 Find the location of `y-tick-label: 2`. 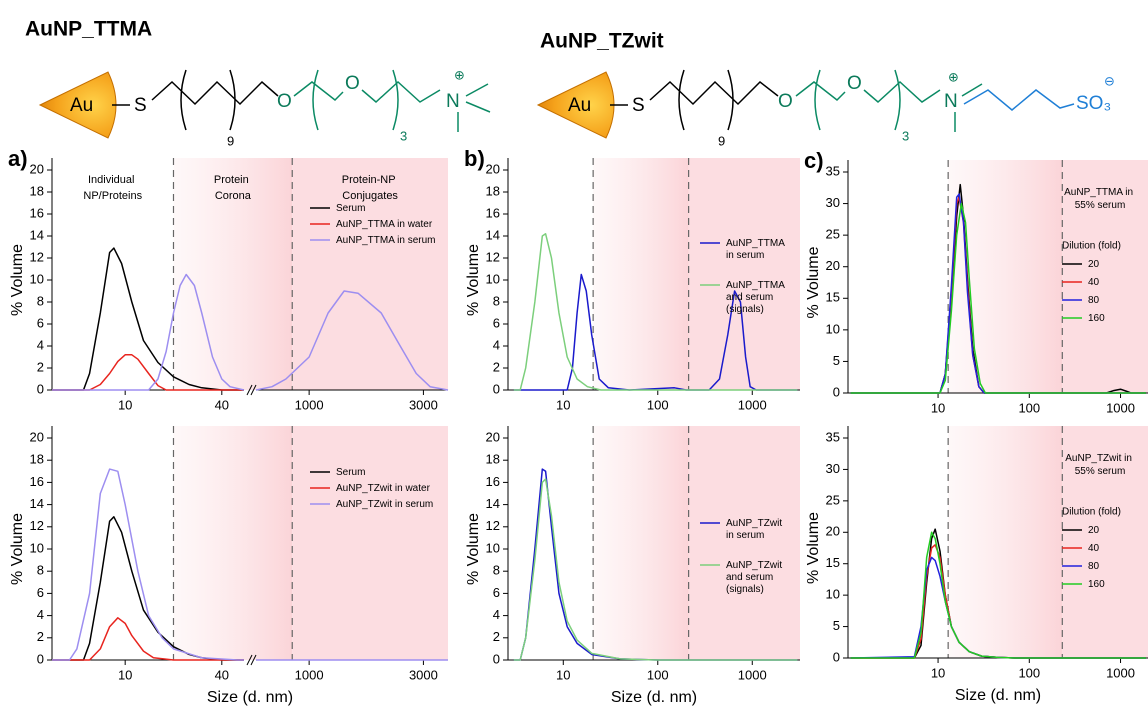

y-tick-label: 2 is located at coordinates (40, 366).